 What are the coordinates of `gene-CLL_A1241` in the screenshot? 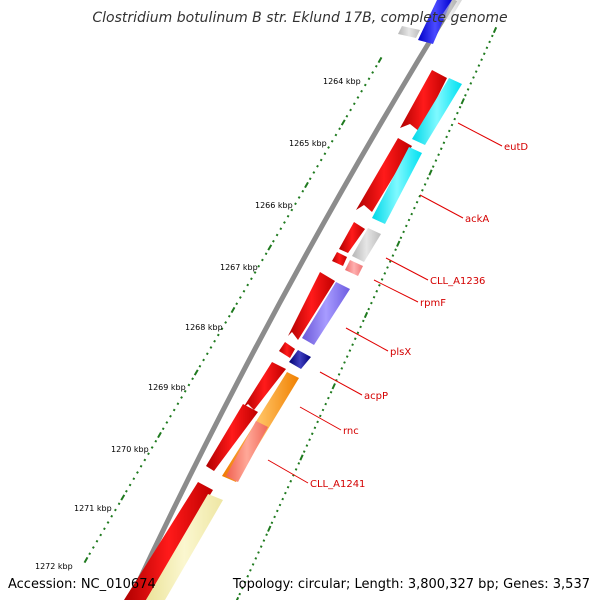 It's located at (247, 451).